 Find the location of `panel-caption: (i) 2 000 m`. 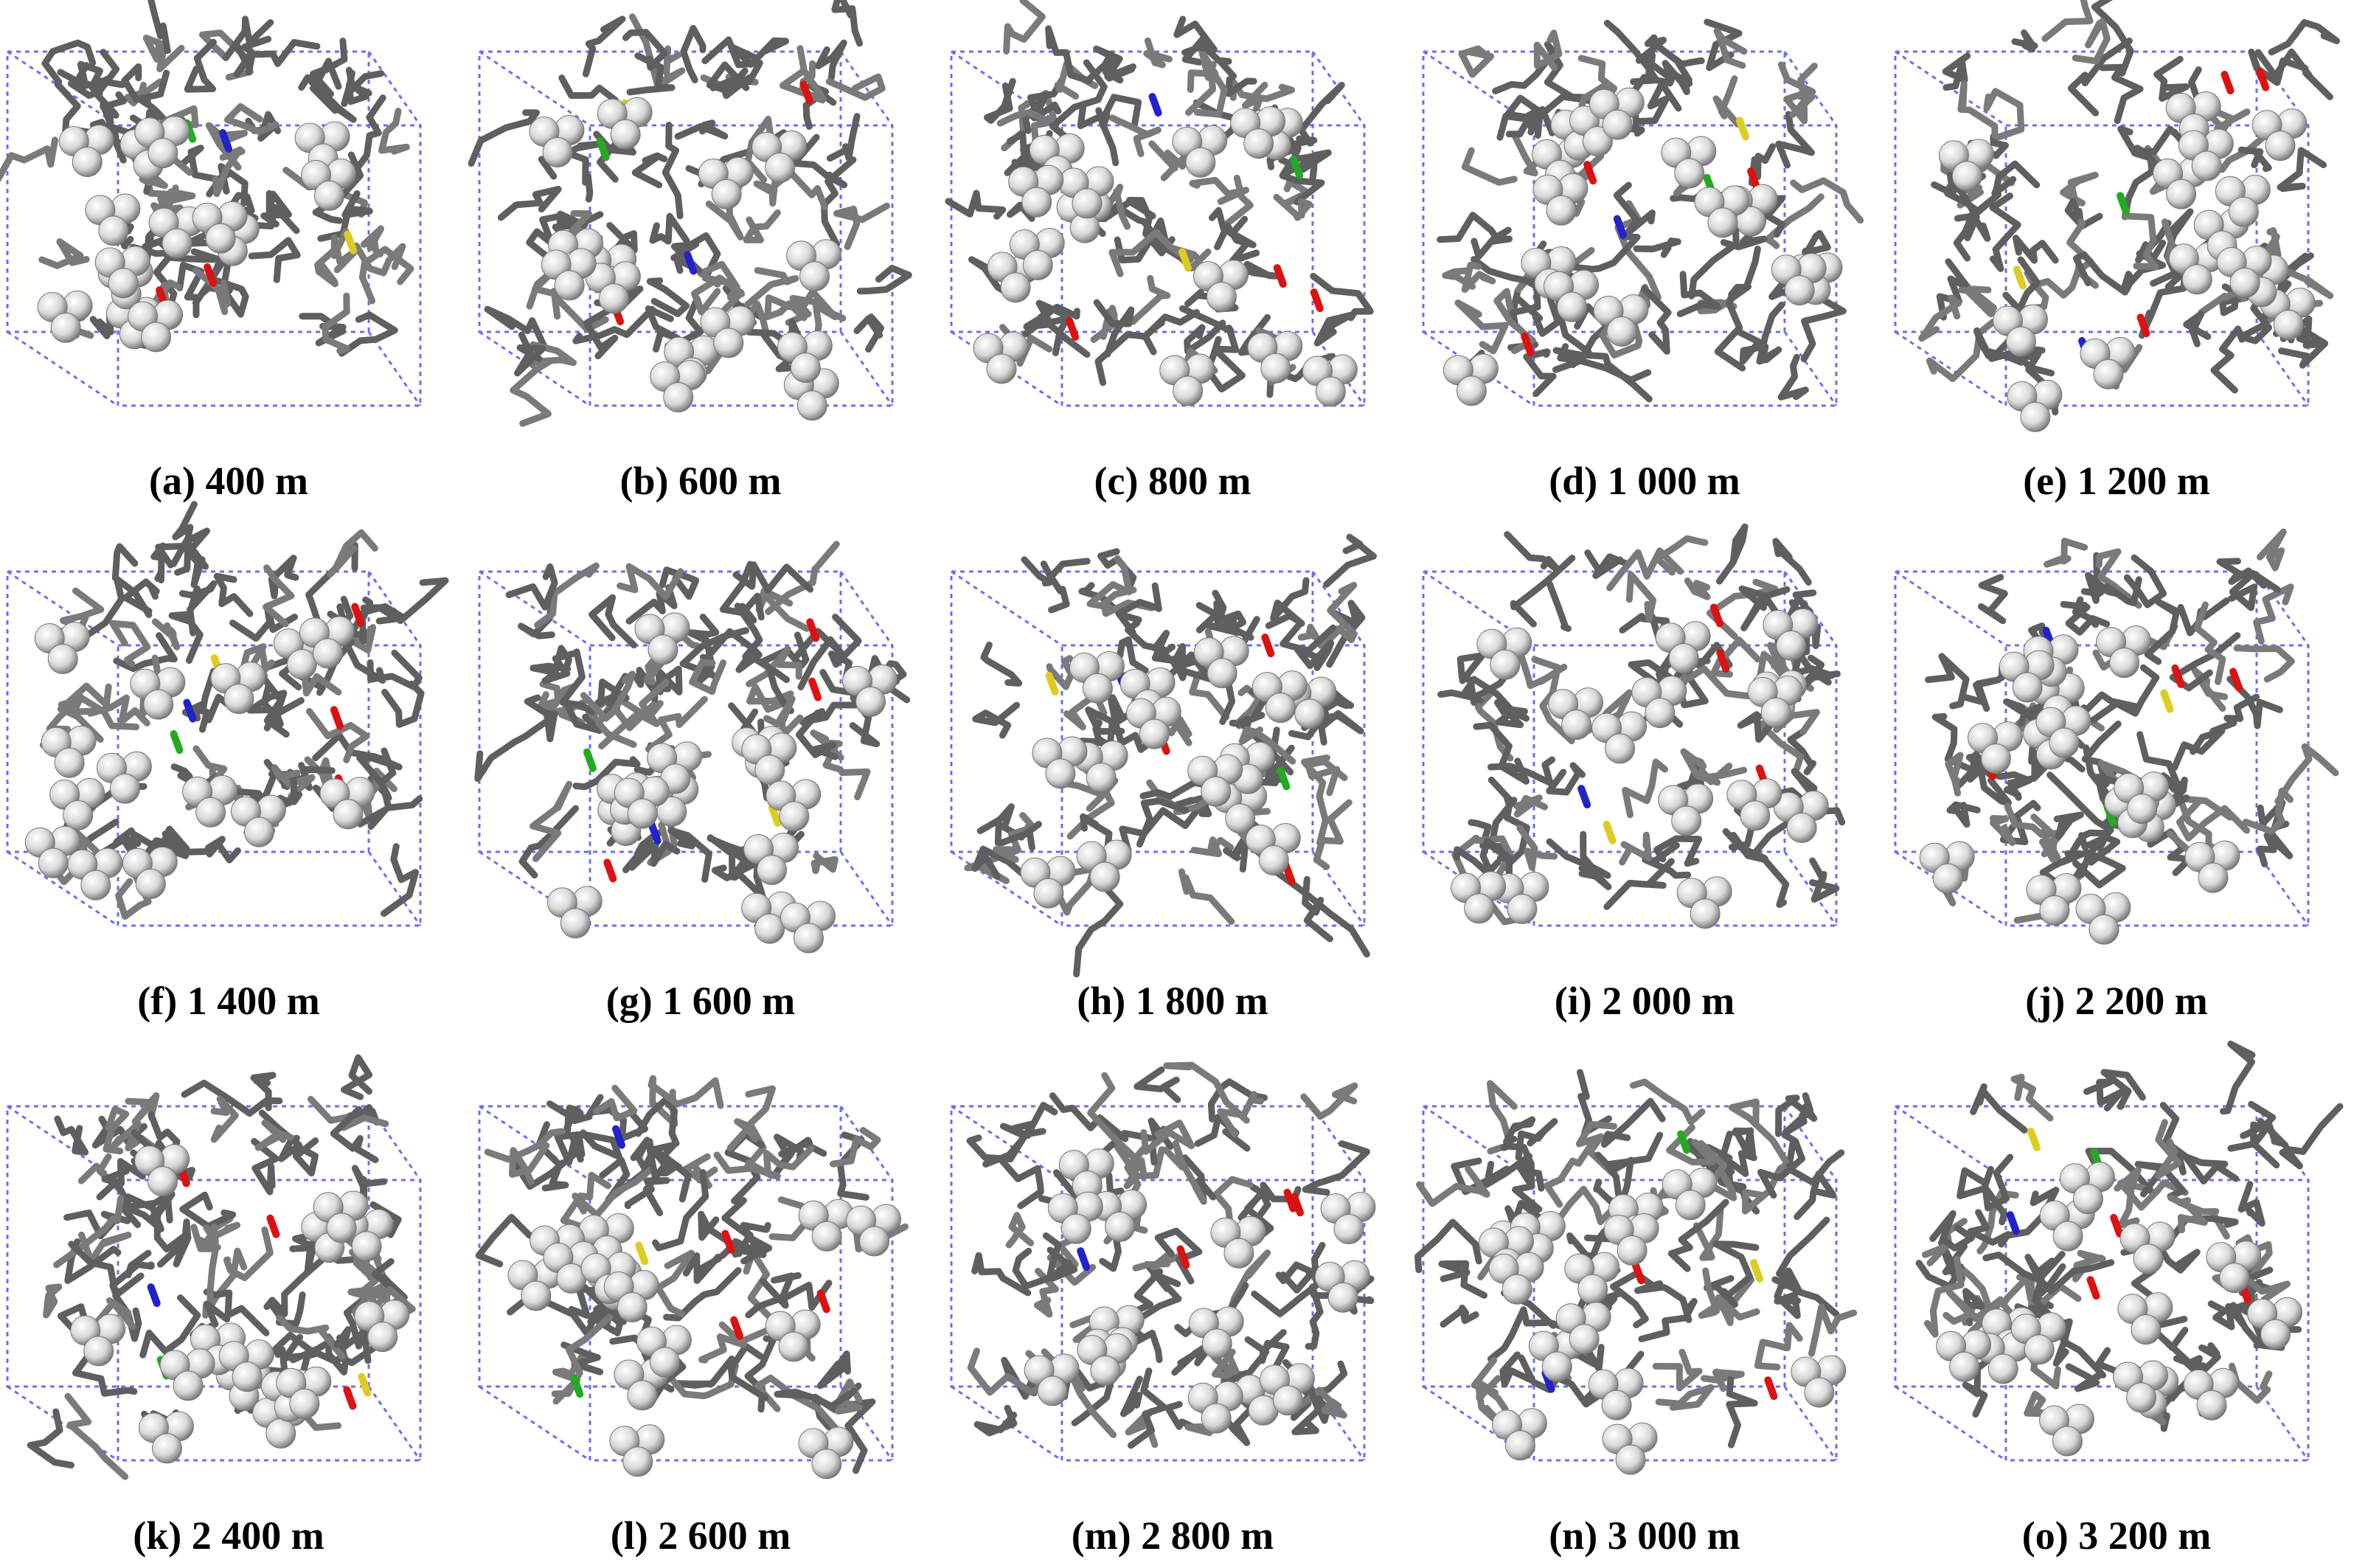

panel-caption: (i) 2 000 m is located at coordinates (1645, 1001).